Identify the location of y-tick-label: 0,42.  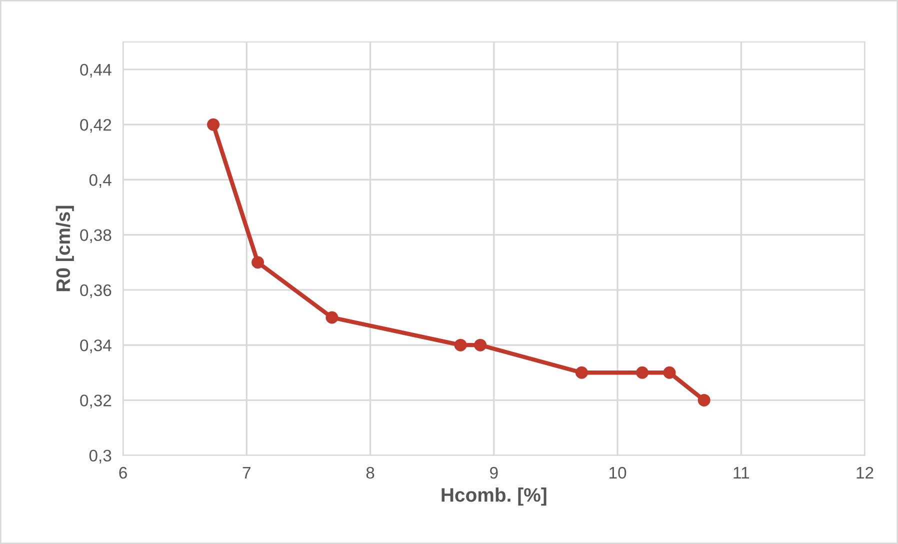
(96, 125).